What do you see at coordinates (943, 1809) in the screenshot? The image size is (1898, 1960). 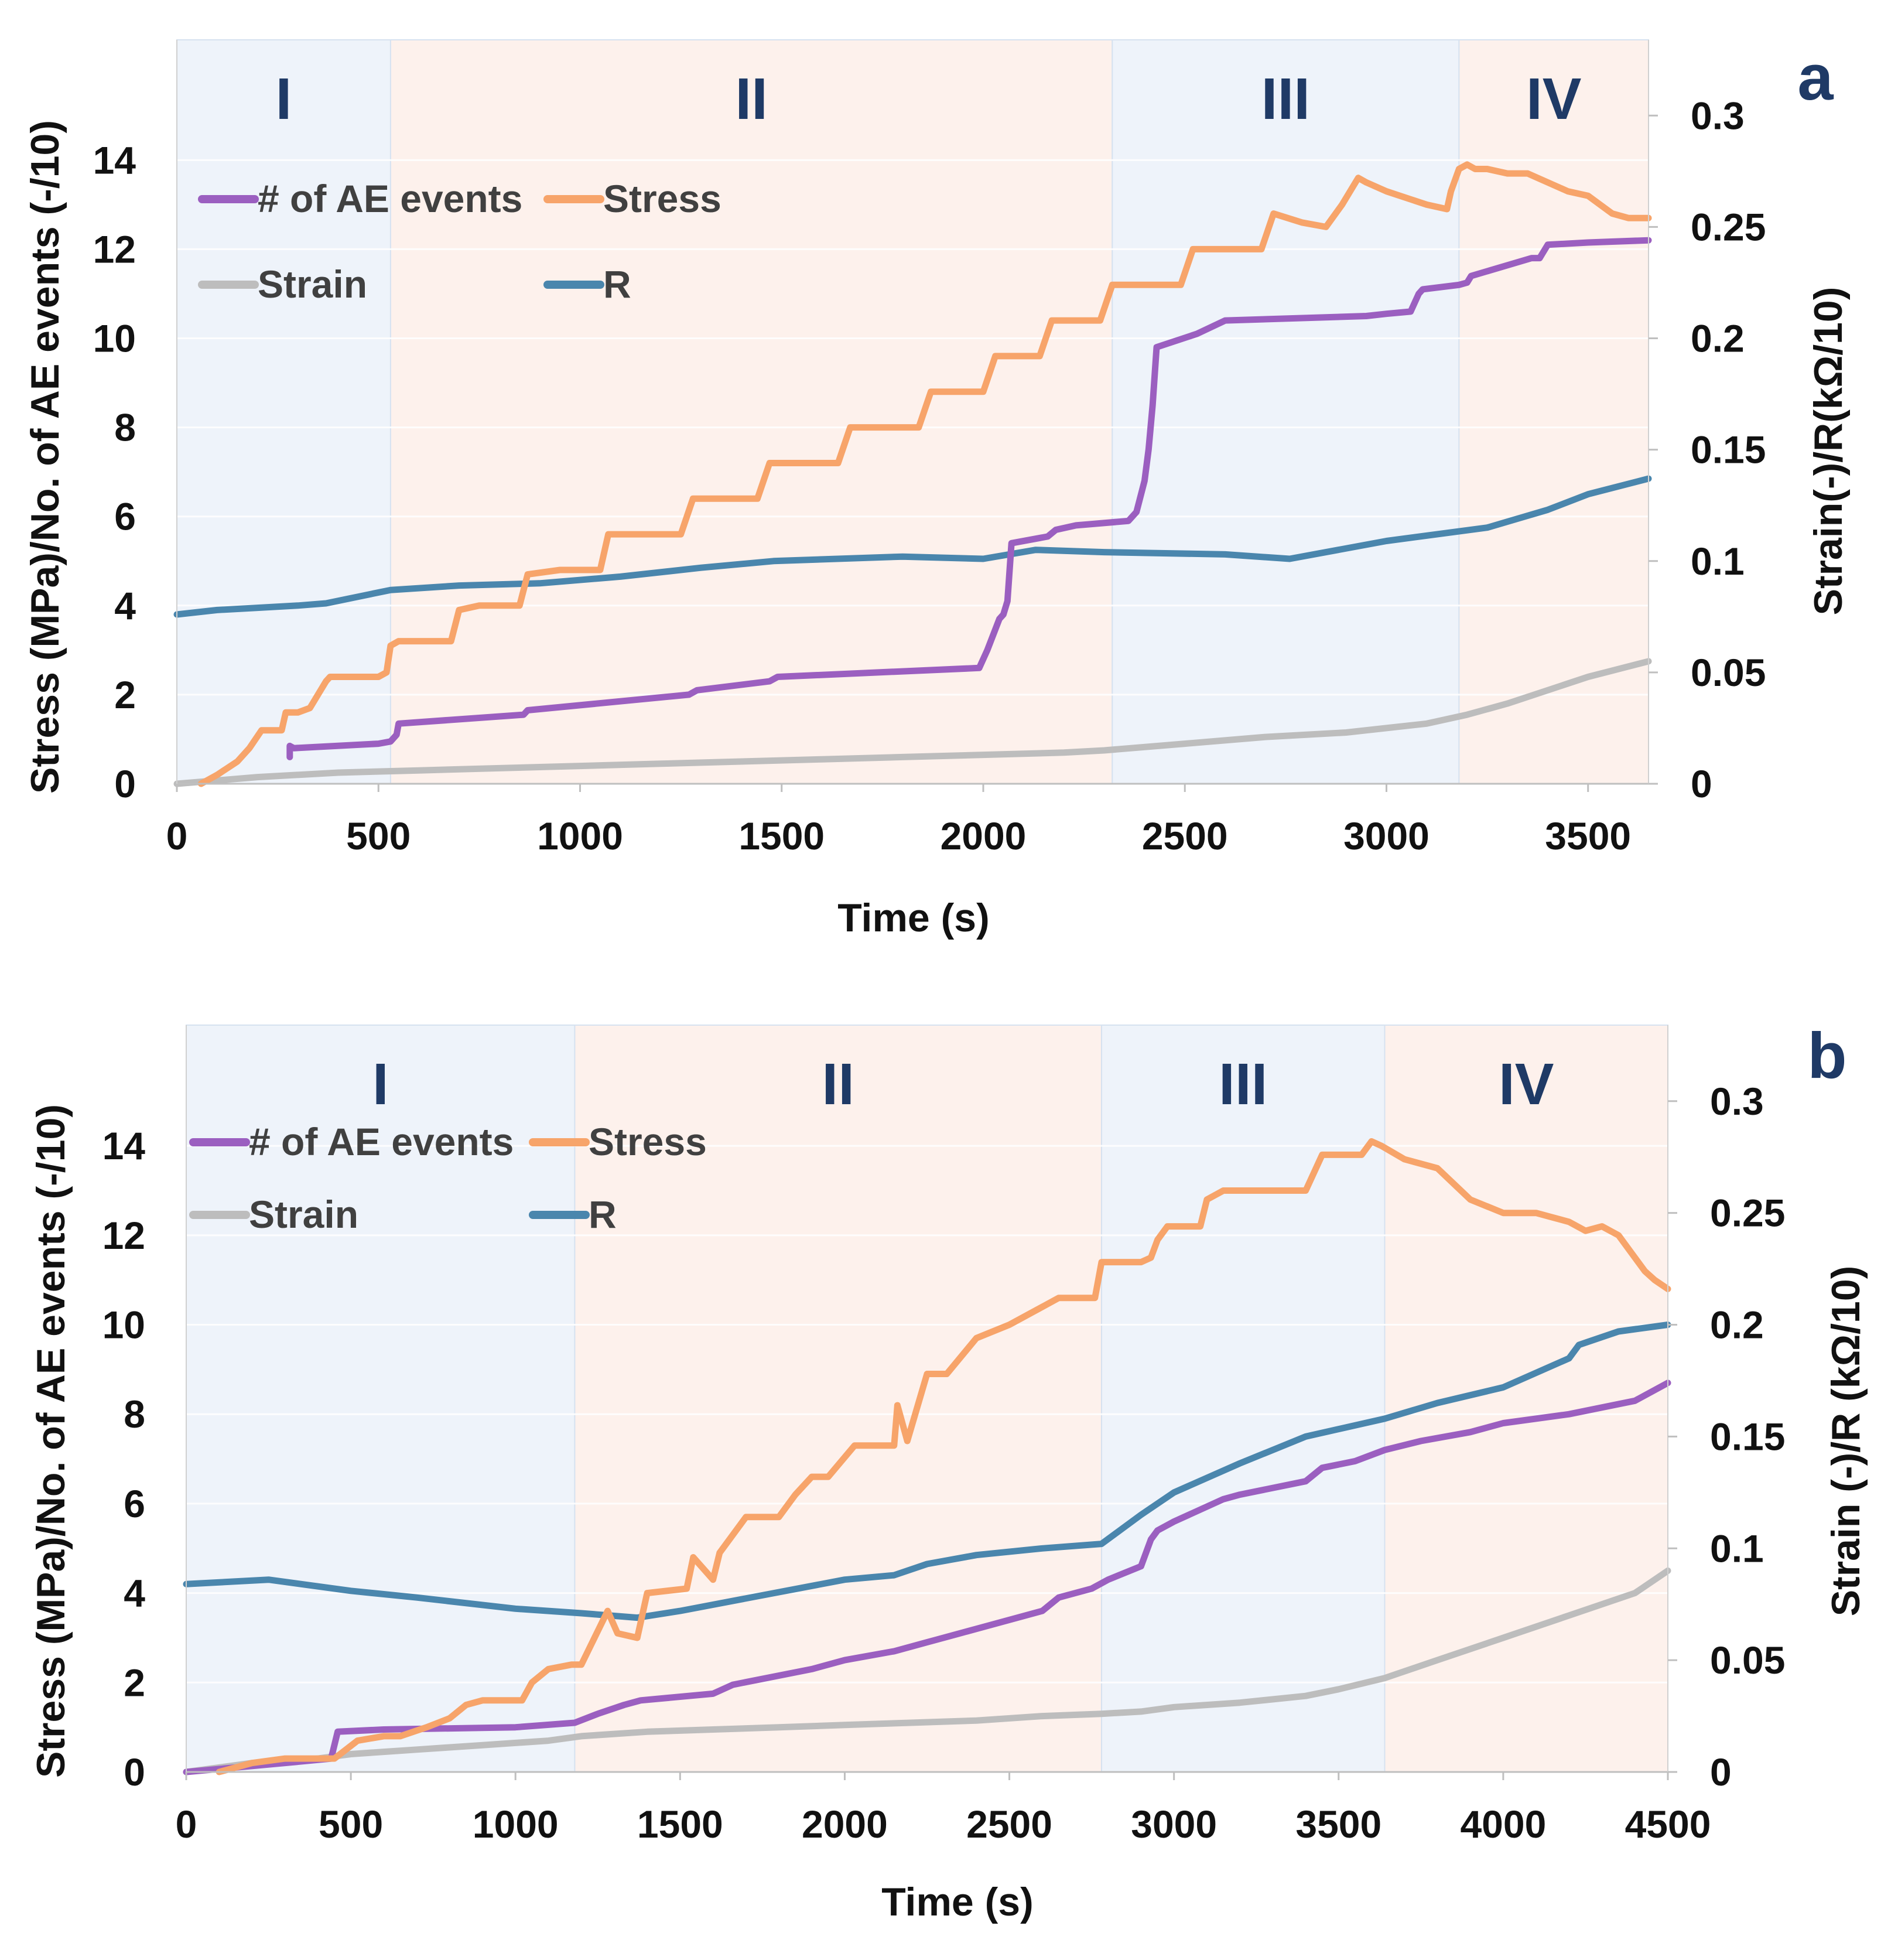 I see `x-tick-labels: 0 500 1000 1500 2000 2500 3000 3500 4000 4500` at bounding box center [943, 1809].